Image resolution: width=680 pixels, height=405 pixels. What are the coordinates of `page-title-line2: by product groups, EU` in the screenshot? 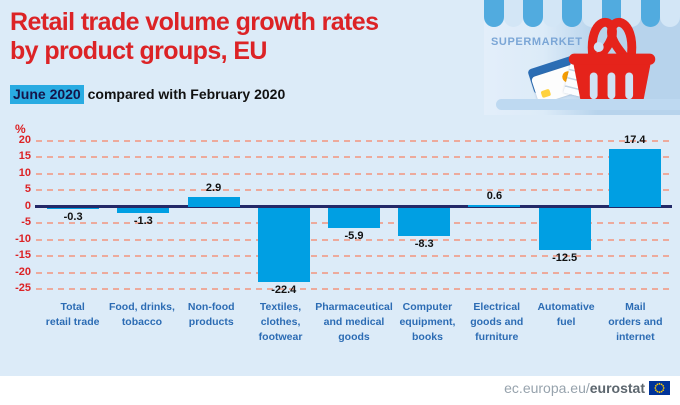 It's located at (138, 51).